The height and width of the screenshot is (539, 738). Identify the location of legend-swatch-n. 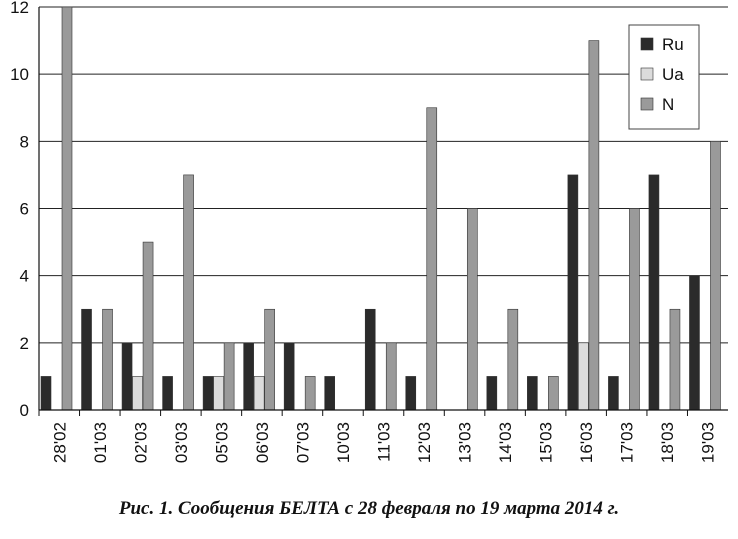
(647, 104).